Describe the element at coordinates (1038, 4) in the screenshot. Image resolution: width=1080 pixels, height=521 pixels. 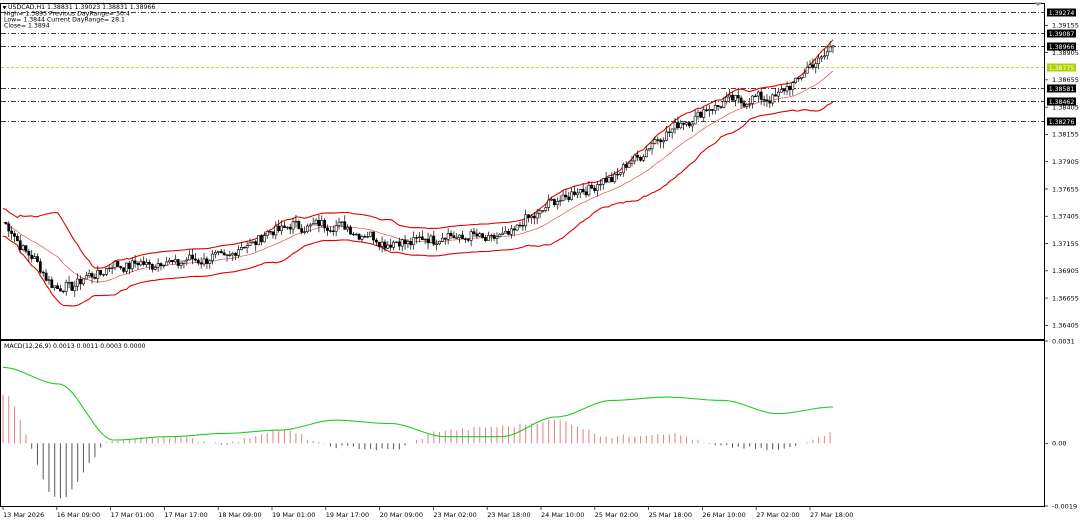
I see `shift-marker-icon` at that location.